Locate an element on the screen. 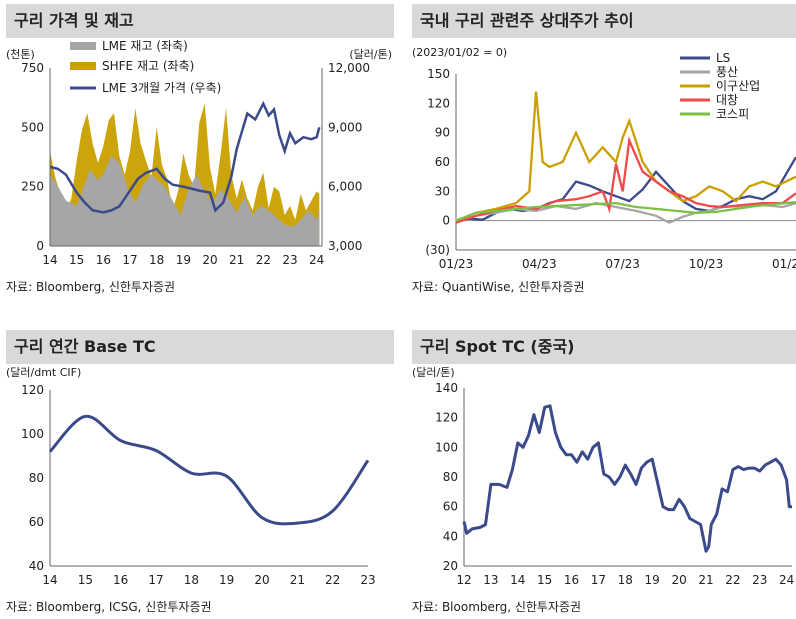 This screenshot has width=796, height=619. source-note: 자료: Bloomberg, ICSG, 신한투자증권 is located at coordinates (109, 607).